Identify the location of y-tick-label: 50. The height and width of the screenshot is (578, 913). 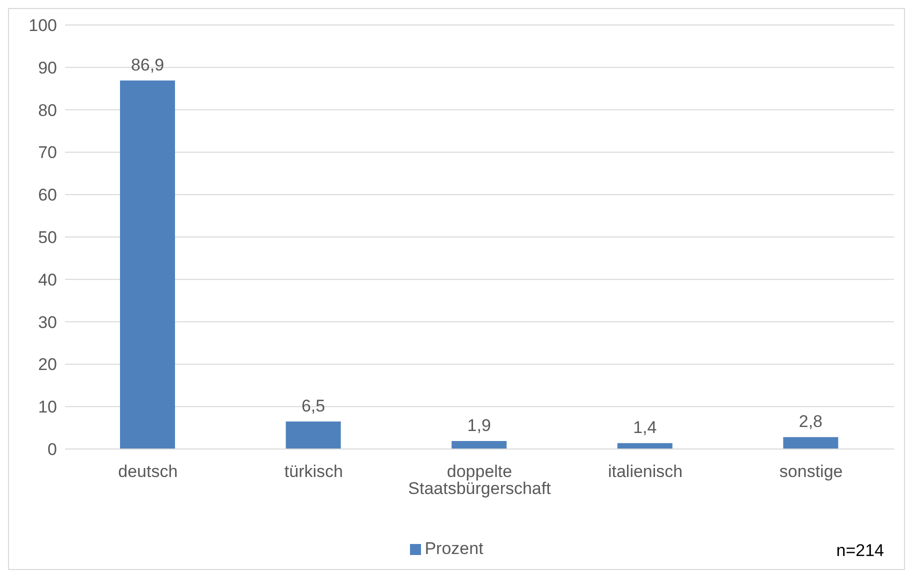
(47, 238).